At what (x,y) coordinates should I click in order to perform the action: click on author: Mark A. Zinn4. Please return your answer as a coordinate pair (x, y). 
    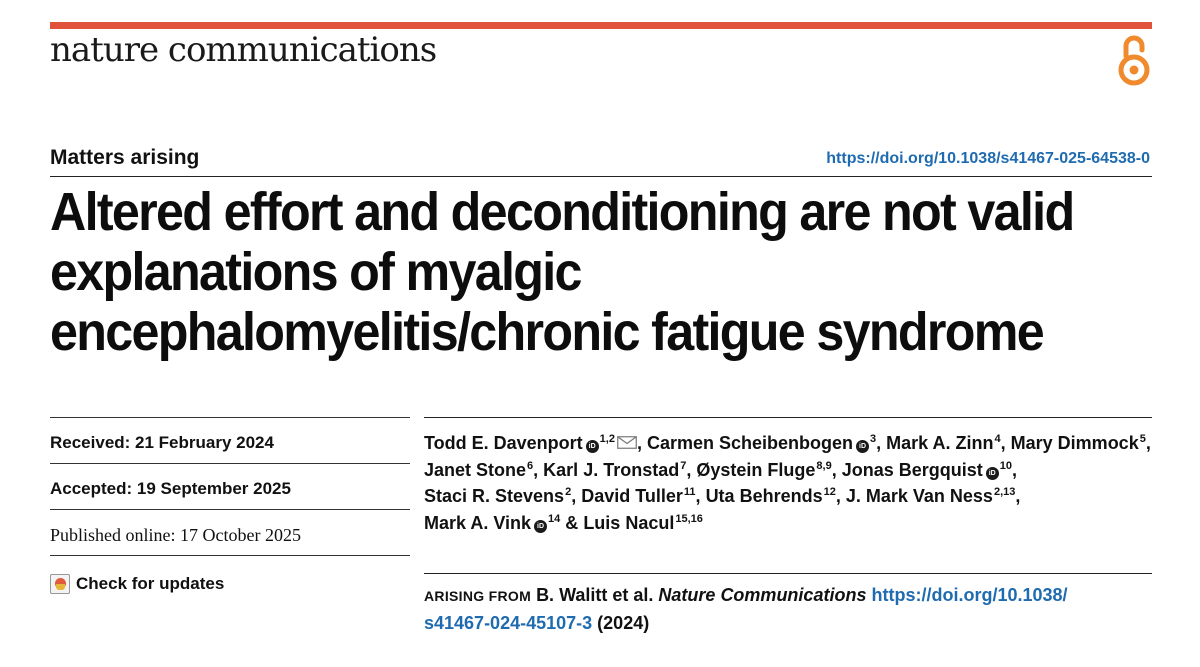
    Looking at the image, I should click on (943, 443).